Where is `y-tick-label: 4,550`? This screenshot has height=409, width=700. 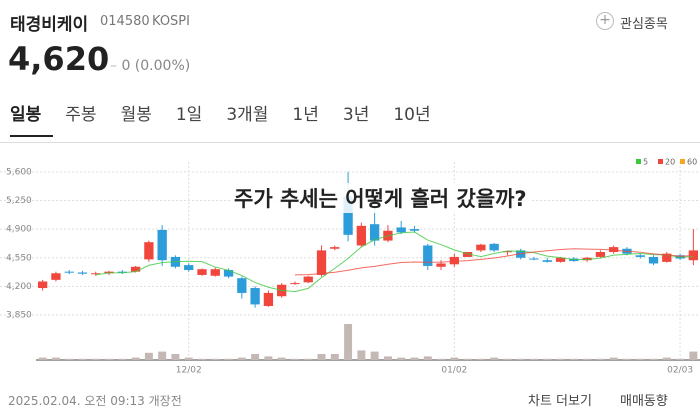
y-tick-label: 4,550 is located at coordinates (19, 258).